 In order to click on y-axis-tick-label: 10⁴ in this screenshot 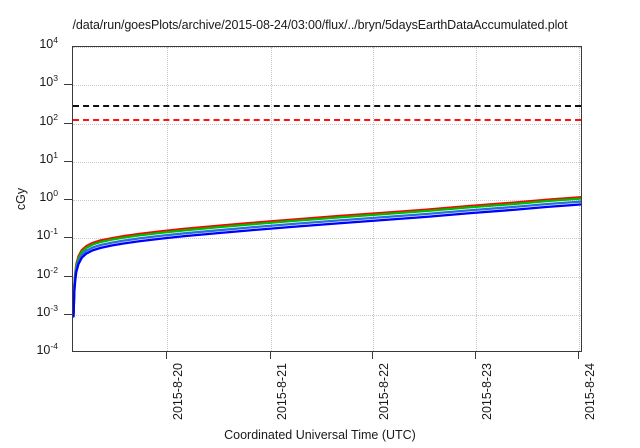, I will do `click(48, 42)`.